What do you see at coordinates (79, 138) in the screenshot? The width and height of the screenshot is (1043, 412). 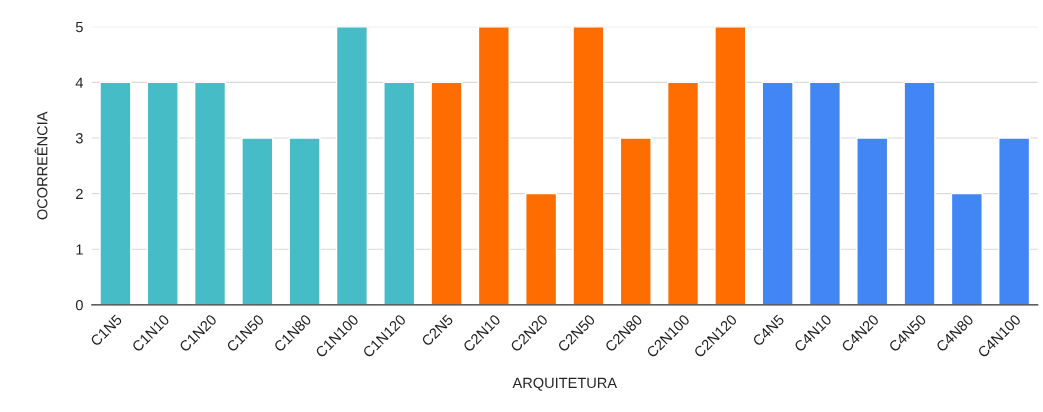 I see `y-tick-label: 3` at bounding box center [79, 138].